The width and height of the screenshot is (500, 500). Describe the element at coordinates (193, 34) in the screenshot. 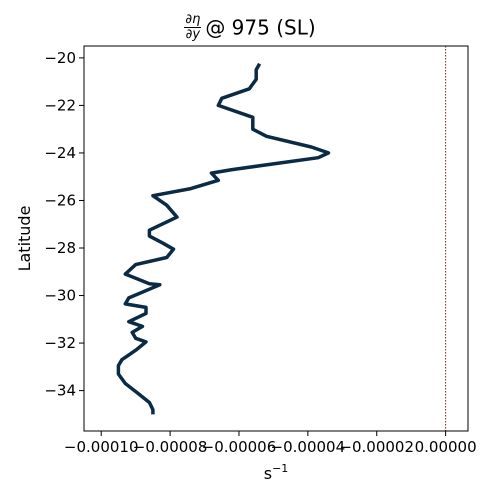

I see `title-fraction-denominator: ∂y` at that location.